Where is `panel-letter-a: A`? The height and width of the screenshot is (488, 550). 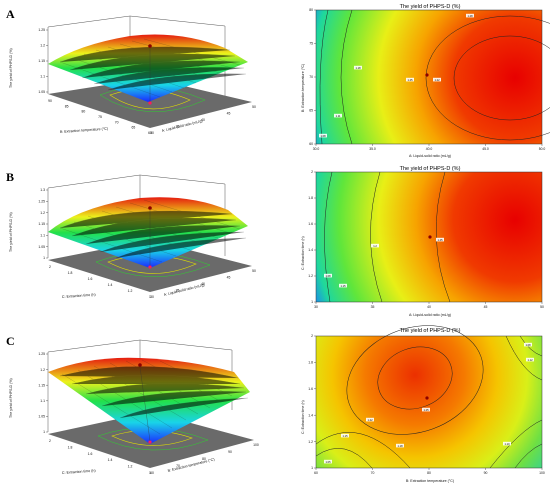 panel-letter-a: A is located at coordinates (10, 14).